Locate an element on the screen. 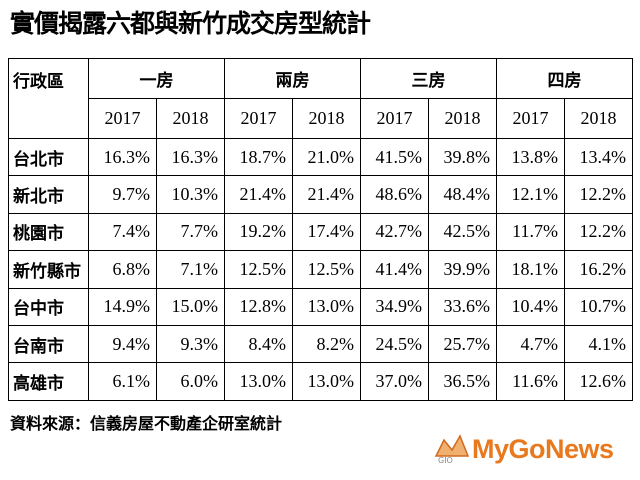  region-name: 新竹縣市 is located at coordinates (48, 269).